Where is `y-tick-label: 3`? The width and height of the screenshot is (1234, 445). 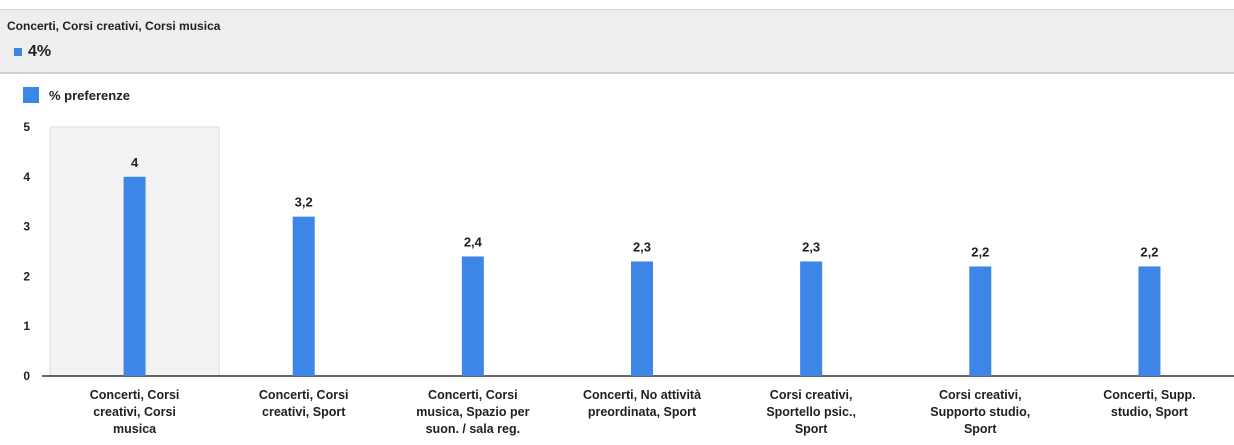
y-tick-label: 3 is located at coordinates (26, 227).